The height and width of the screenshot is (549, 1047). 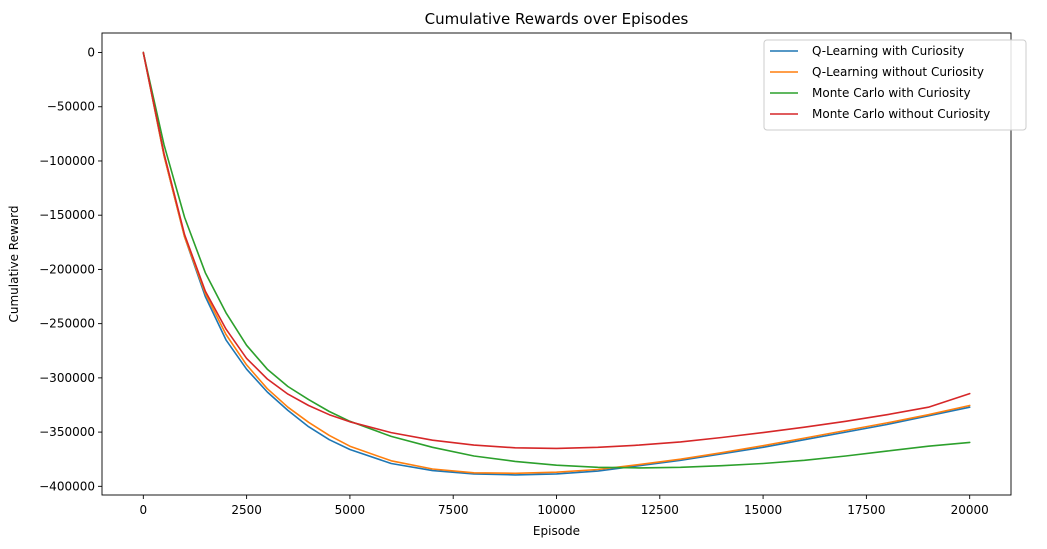 I want to click on legend-label: Monte Carlo without Curiosity, so click(x=901, y=114).